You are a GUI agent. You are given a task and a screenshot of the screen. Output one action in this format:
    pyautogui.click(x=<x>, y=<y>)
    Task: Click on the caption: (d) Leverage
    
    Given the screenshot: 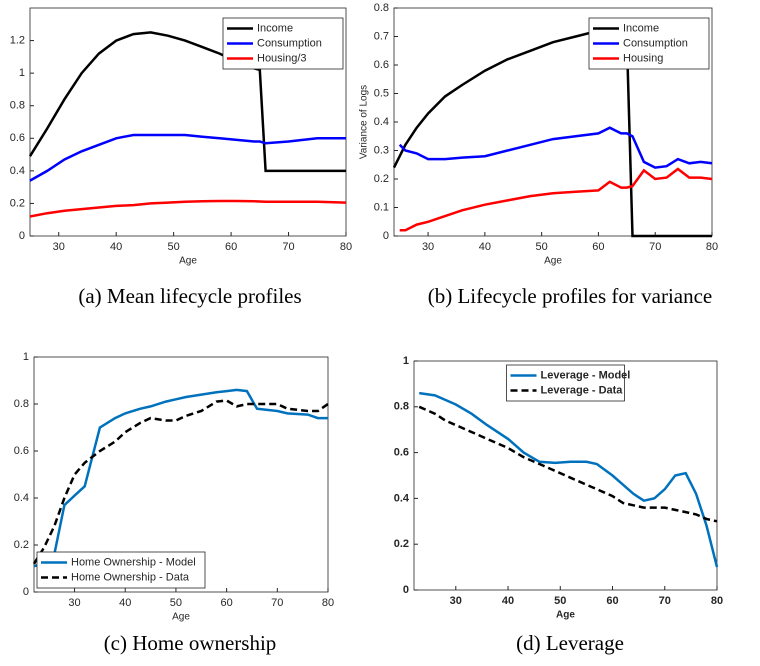 What is the action you would take?
    pyautogui.click(x=570, y=643)
    